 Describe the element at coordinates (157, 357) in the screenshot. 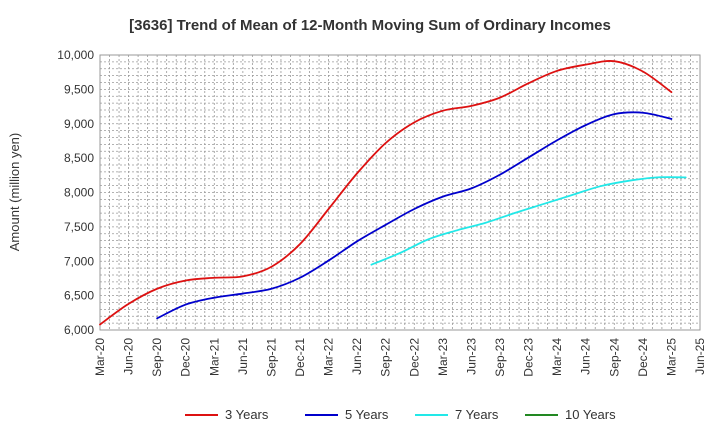

I see `x-tick-label: Sep-20` at that location.